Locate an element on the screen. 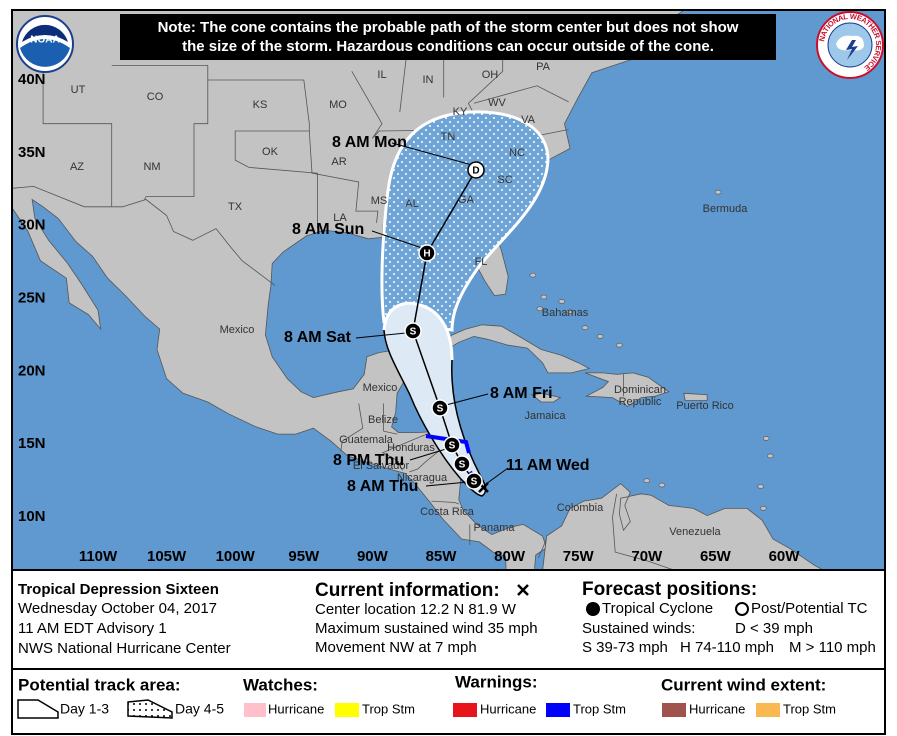  place-label: FL is located at coordinates (481, 262).